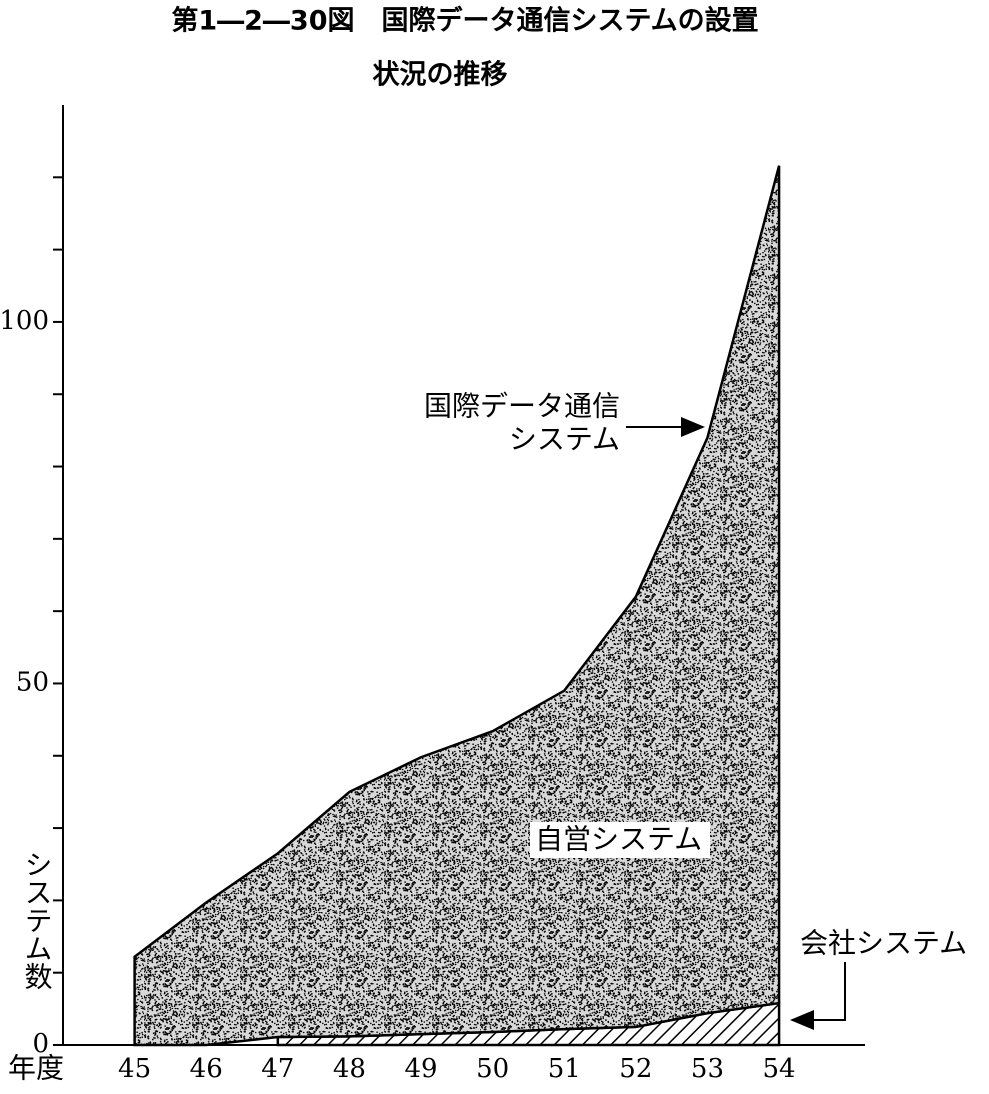  Describe the element at coordinates (24, 321) in the screenshot. I see `y-tick-label: 100` at that location.